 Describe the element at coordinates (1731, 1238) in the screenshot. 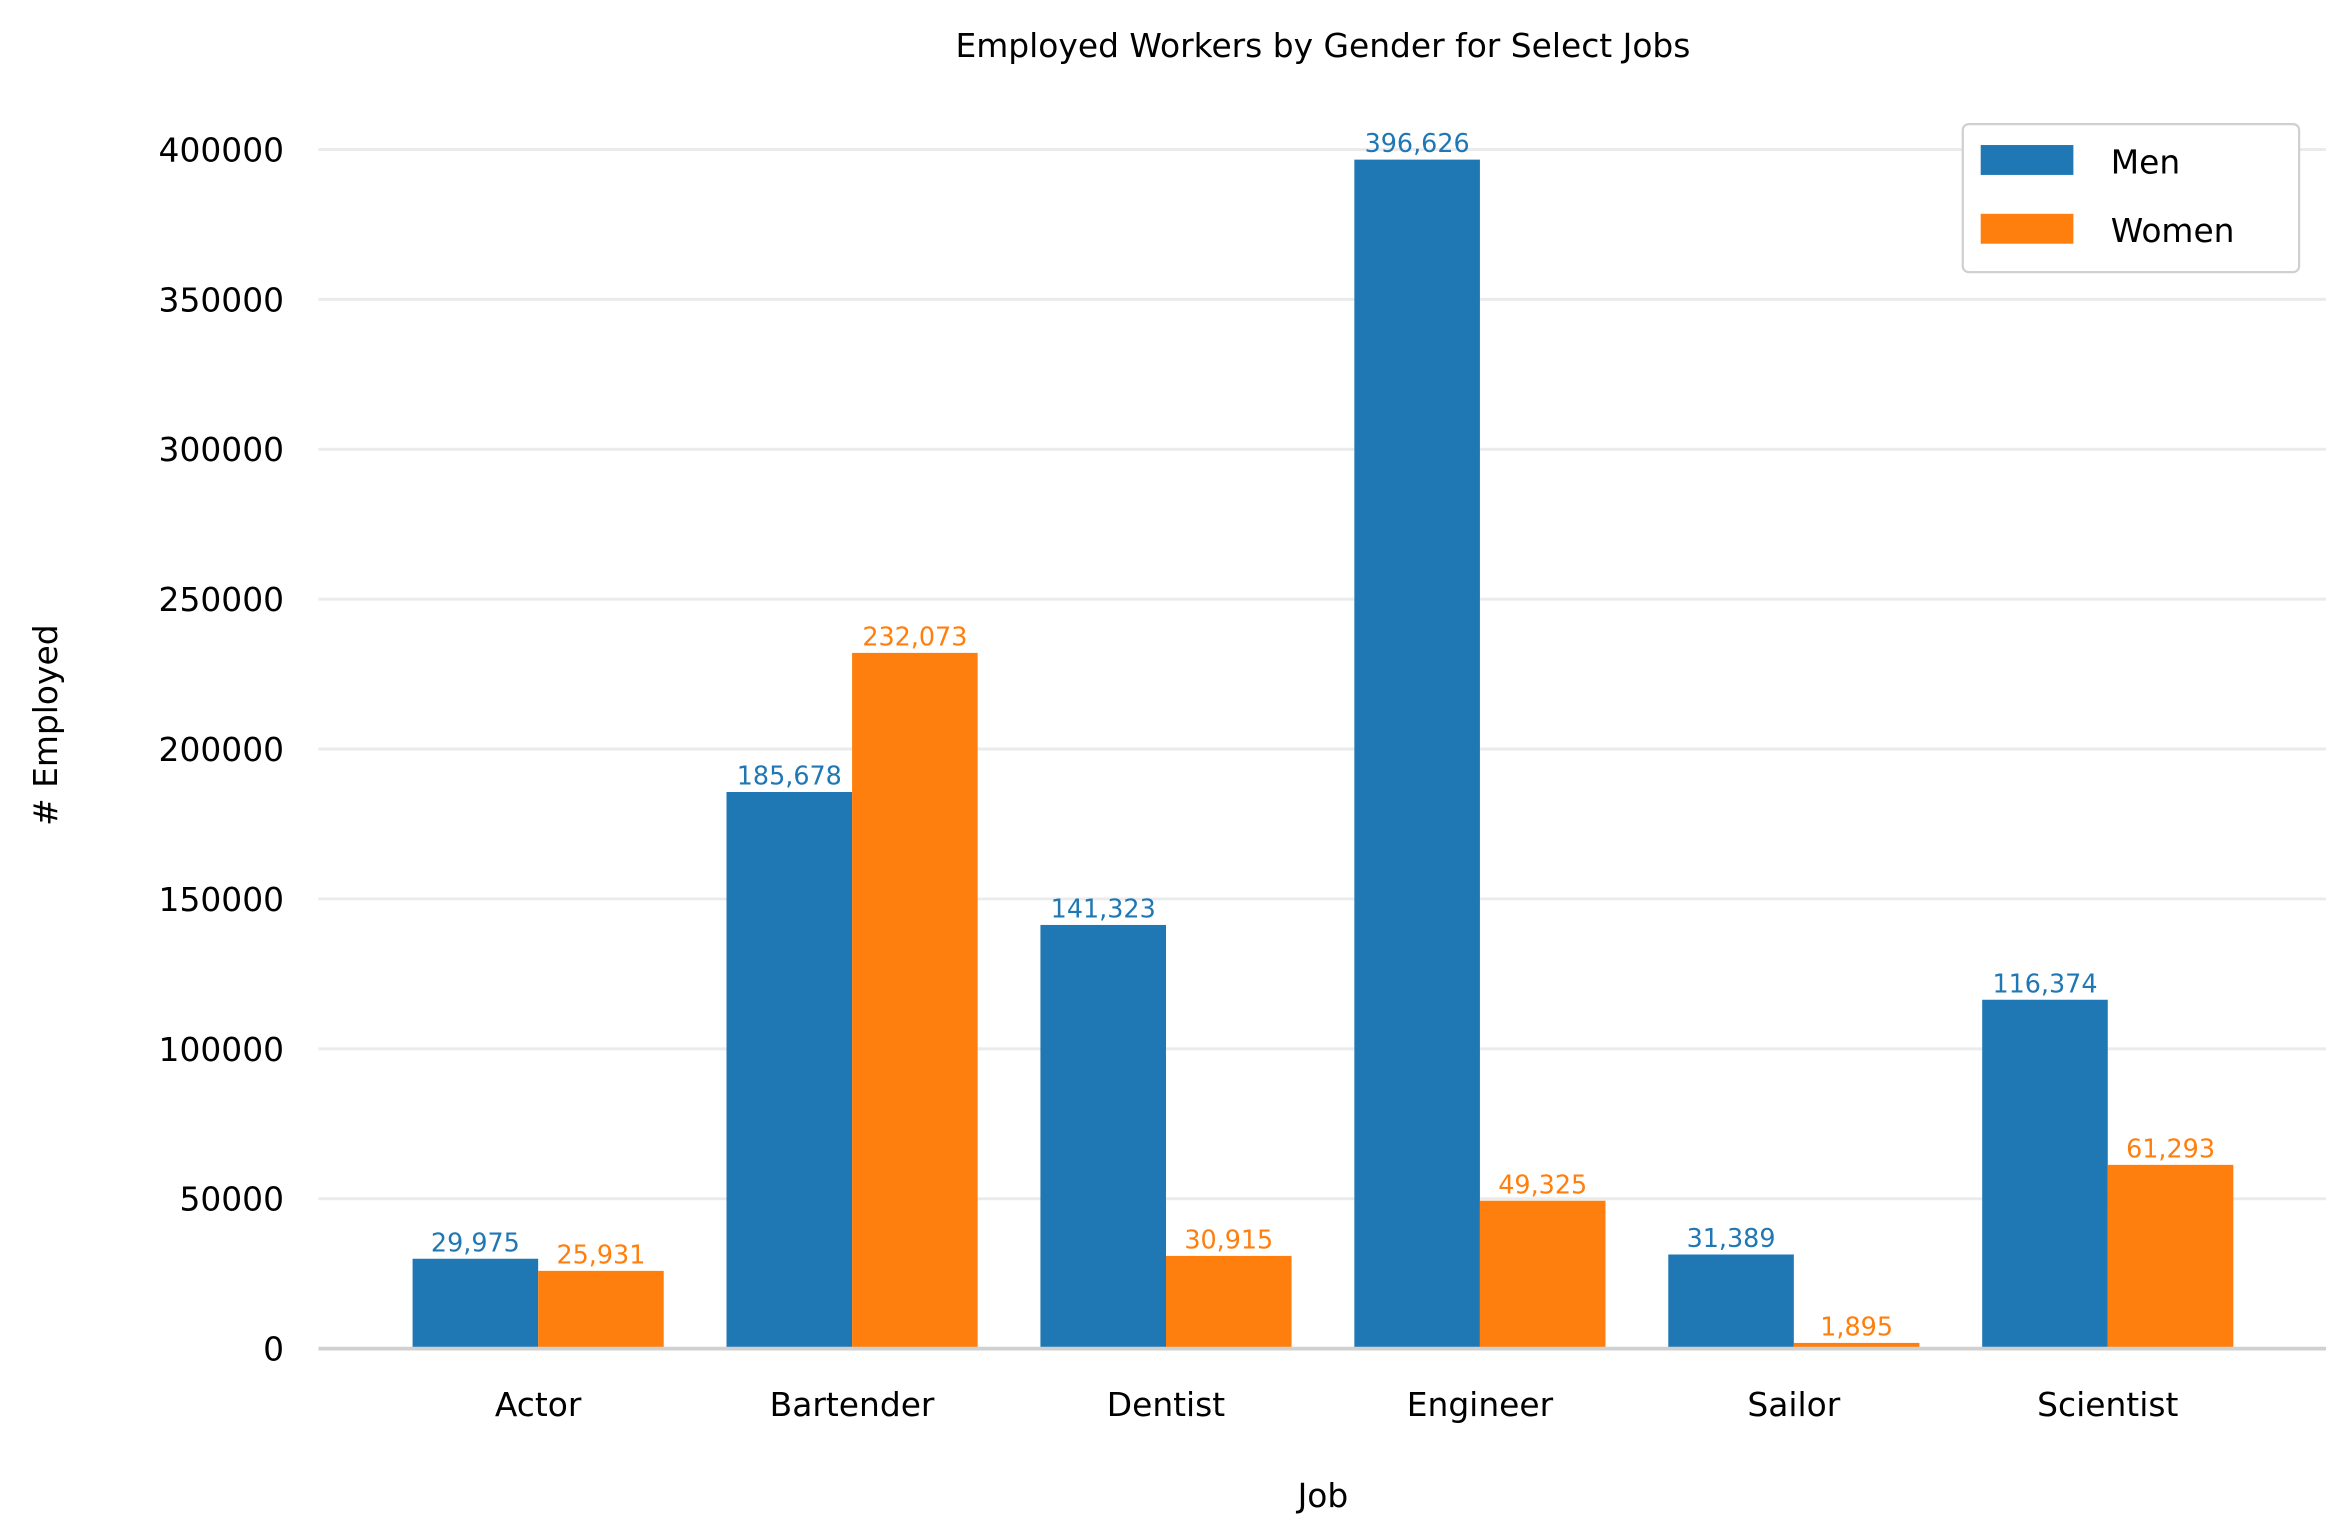

I see `data-label: 31,389` at that location.